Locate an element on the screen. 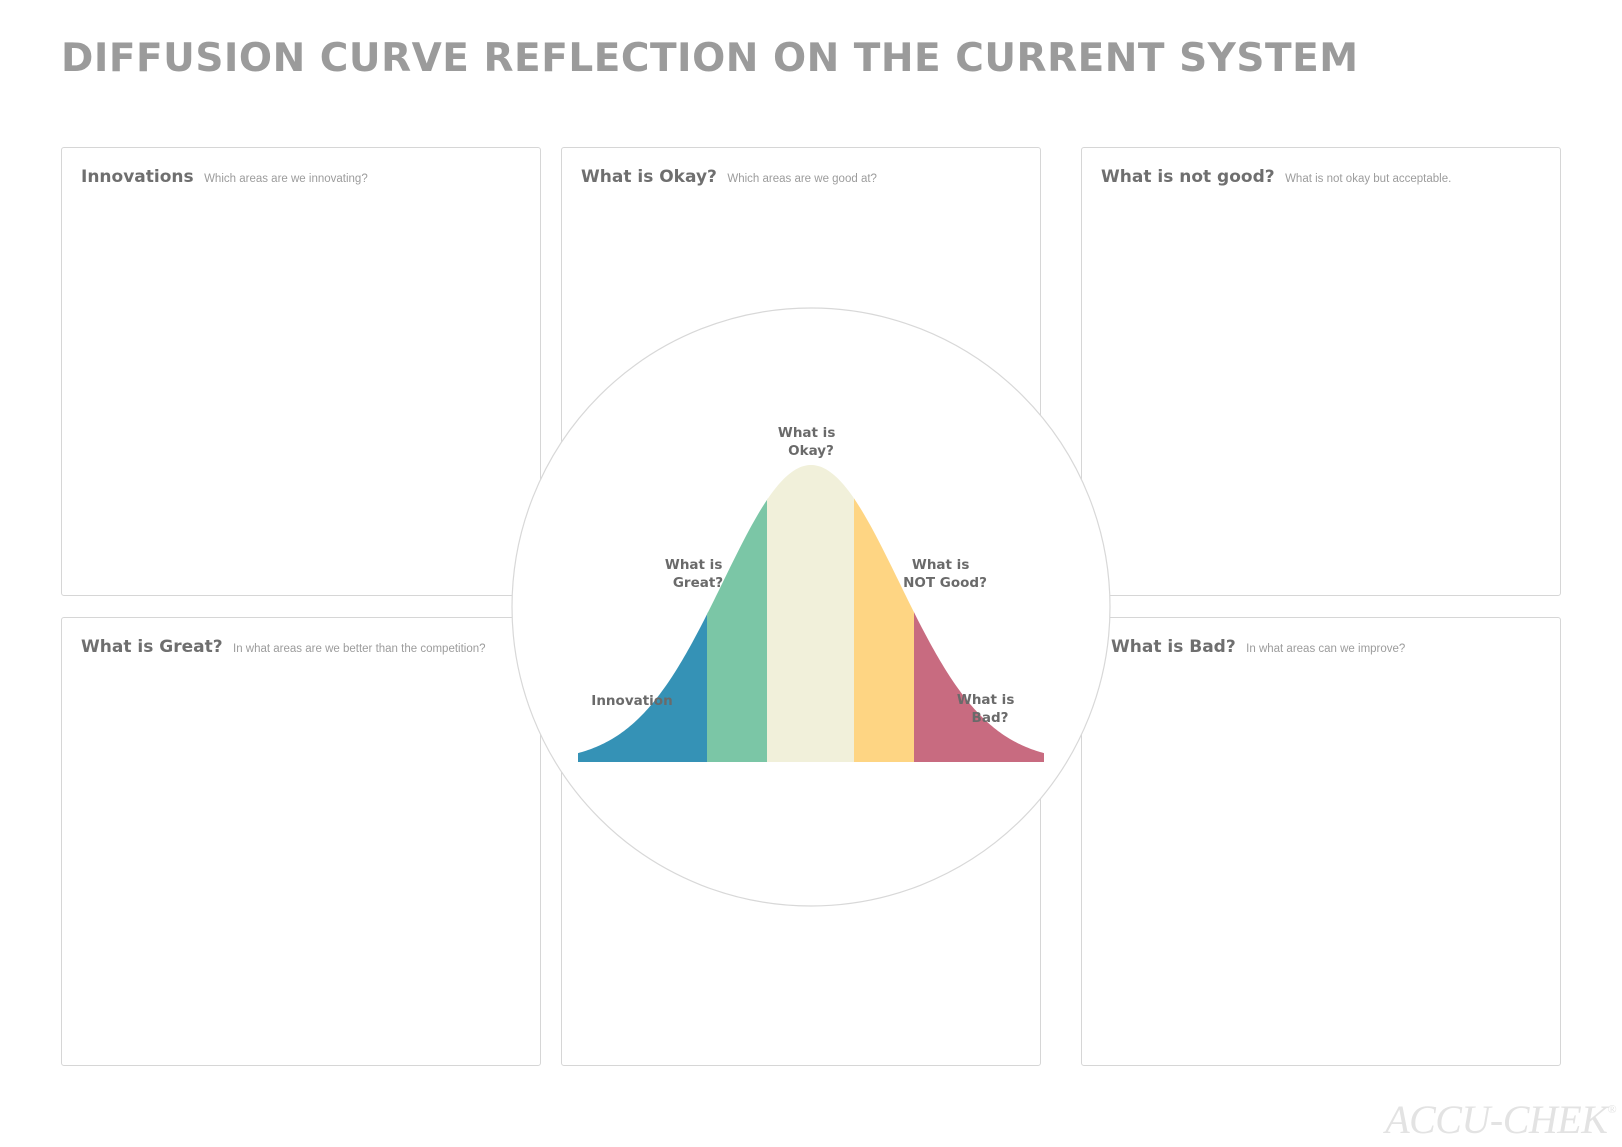 This screenshot has height=1147, width=1622. panel-subtitle: In what areas can we improve? is located at coordinates (1326, 649).